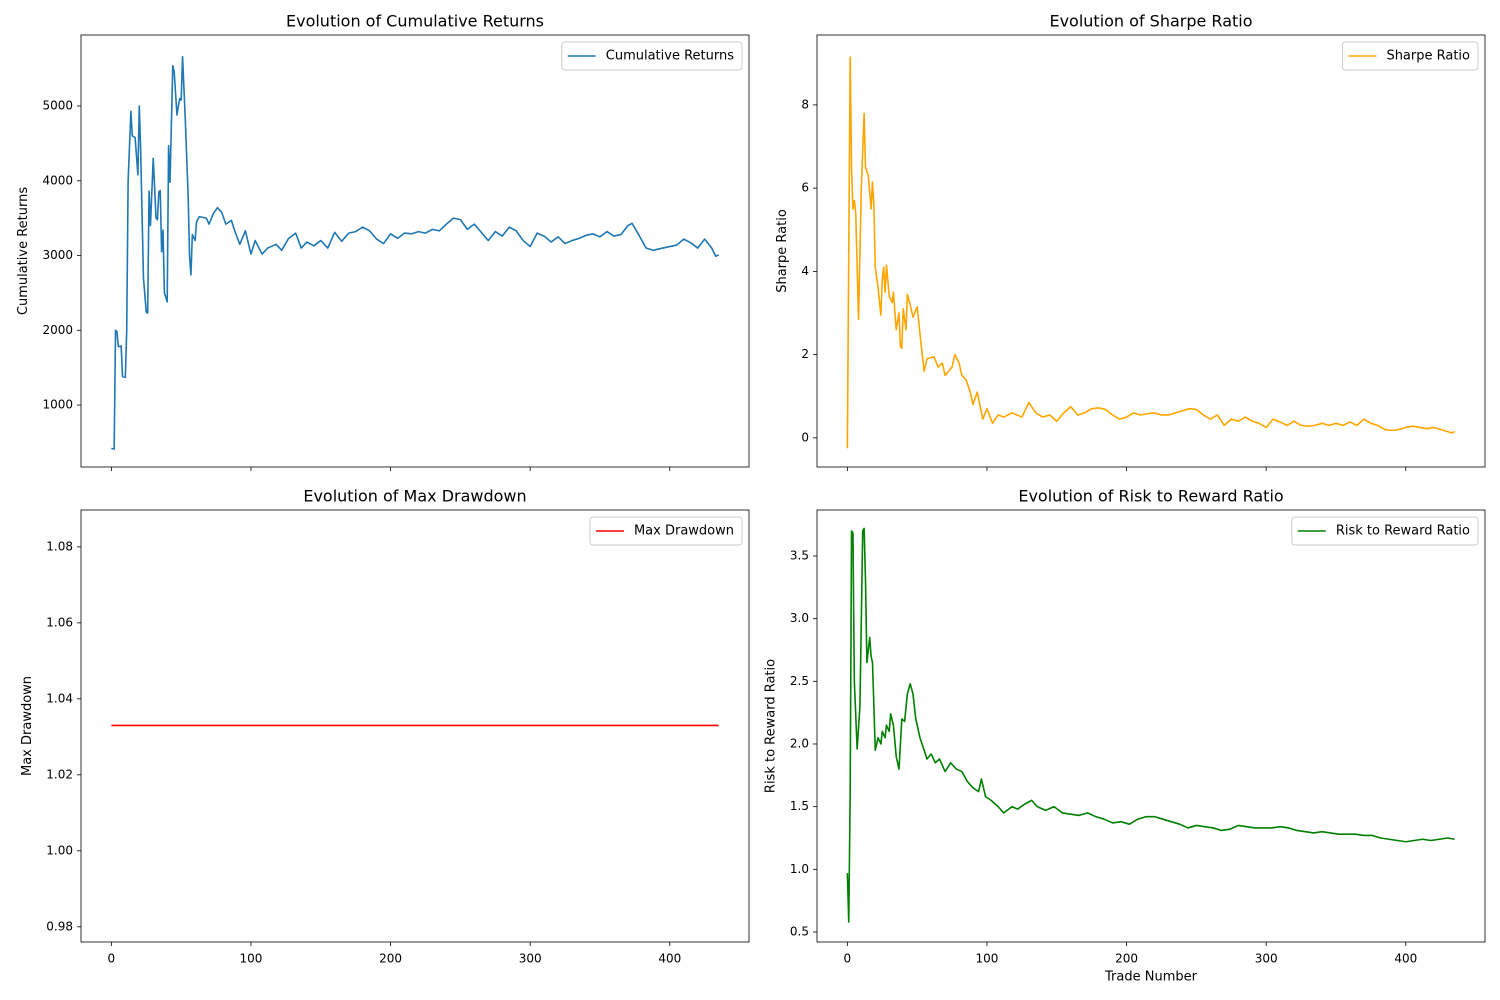 The width and height of the screenshot is (1500, 1000). Describe the element at coordinates (23, 251) in the screenshot. I see `y-axis-label: Cumulative Returns` at that location.